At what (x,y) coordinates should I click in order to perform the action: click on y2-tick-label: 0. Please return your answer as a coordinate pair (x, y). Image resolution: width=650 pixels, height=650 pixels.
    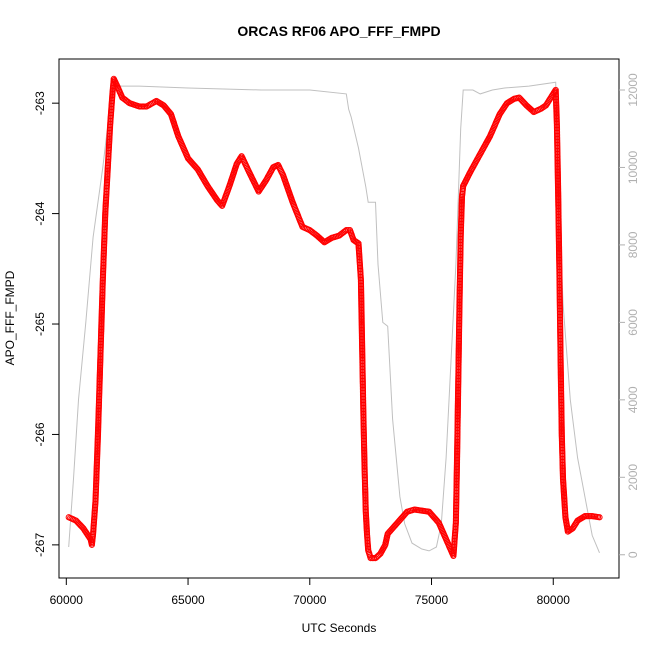
    Looking at the image, I should click on (633, 554).